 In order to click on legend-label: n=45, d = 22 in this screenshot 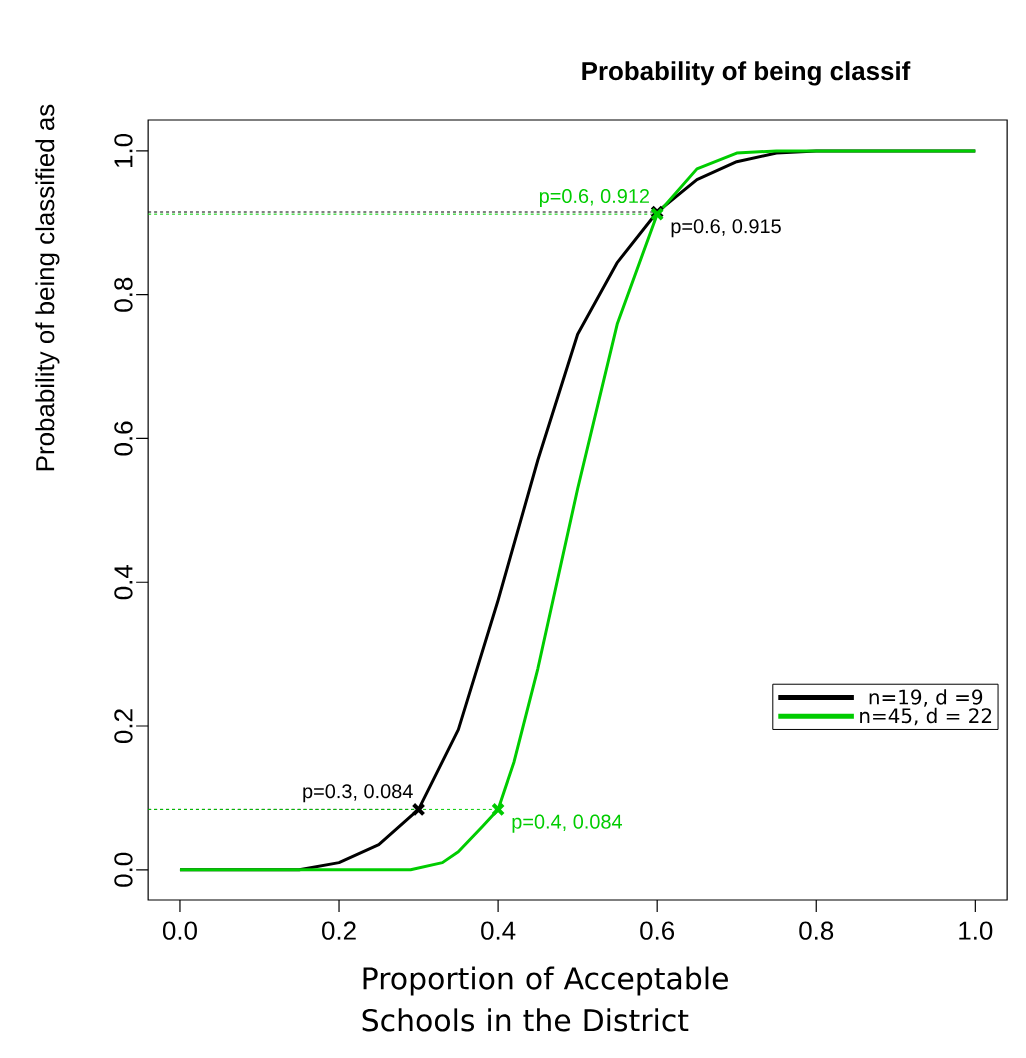, I will do `click(926, 716)`.